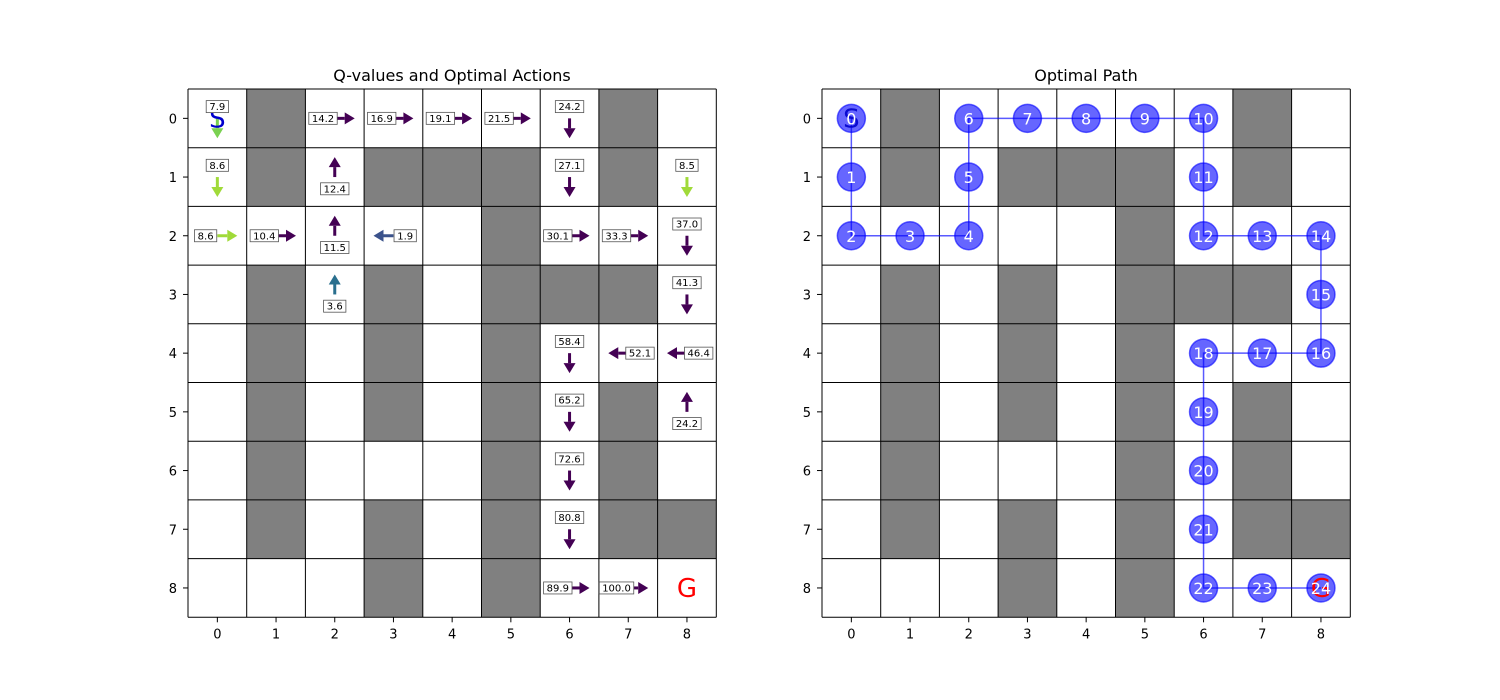 This screenshot has width=1500, height=700. I want to click on goal-marker: G, so click(1321, 589).